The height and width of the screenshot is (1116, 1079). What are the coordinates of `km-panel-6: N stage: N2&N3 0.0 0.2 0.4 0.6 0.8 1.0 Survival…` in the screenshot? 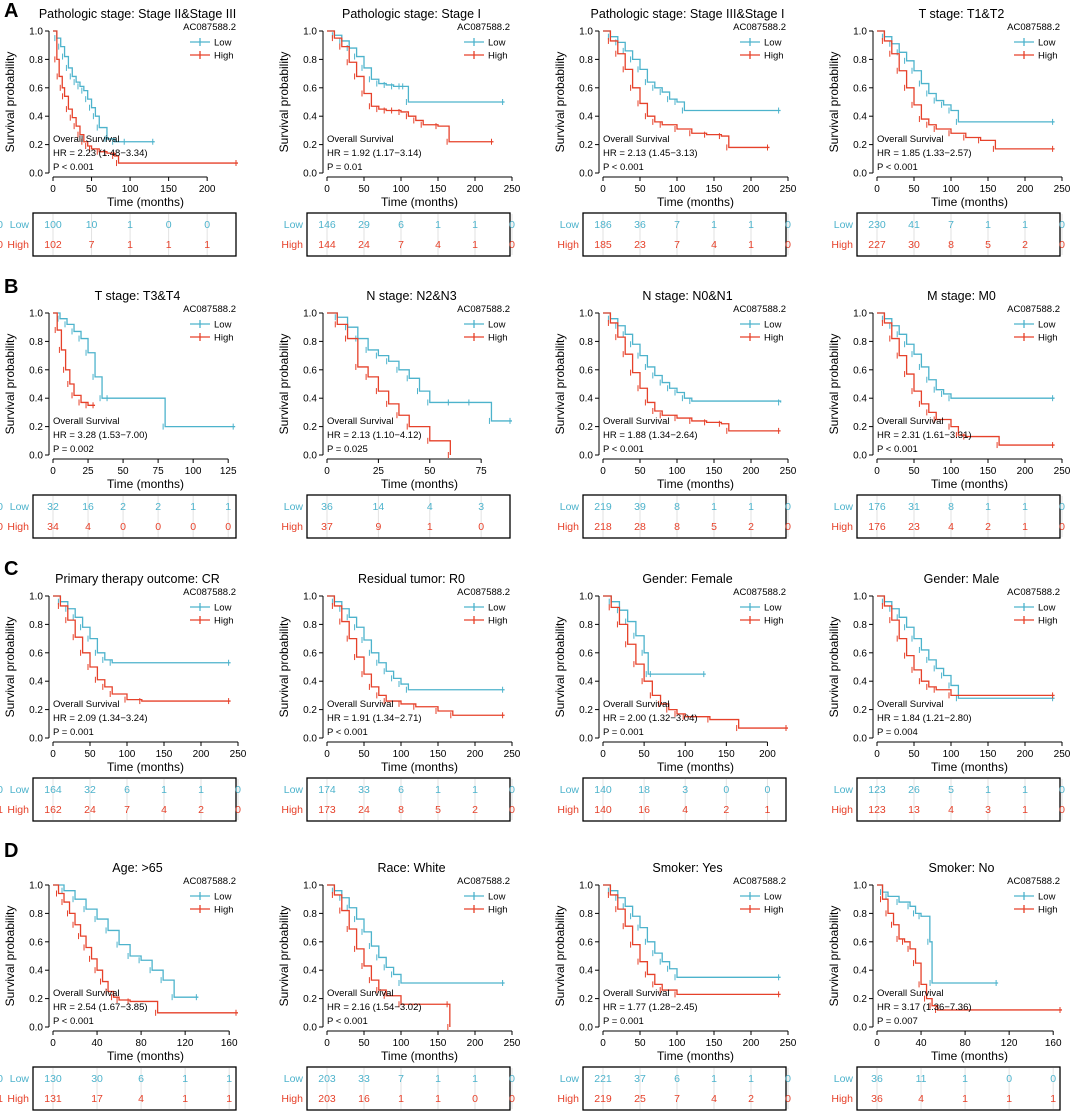 It's located at (256, 414).